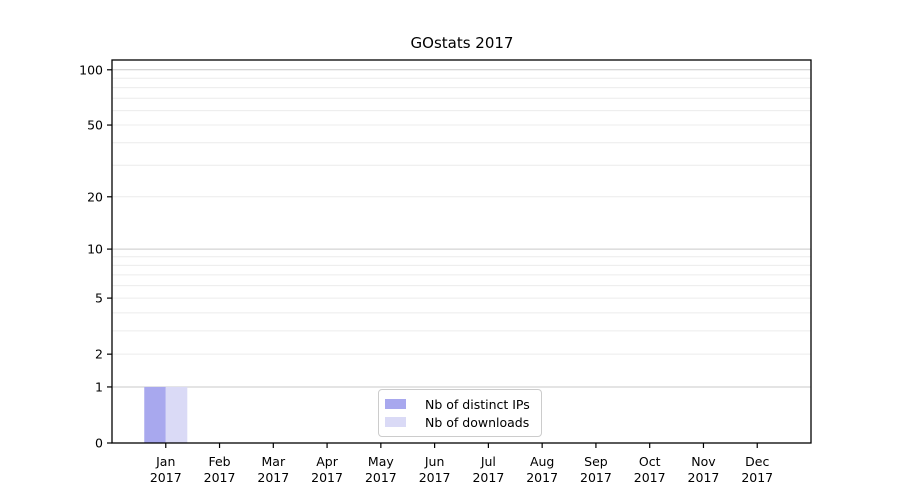 The width and height of the screenshot is (900, 500). I want to click on bar-nb-of-downloads-jan, so click(176, 414).